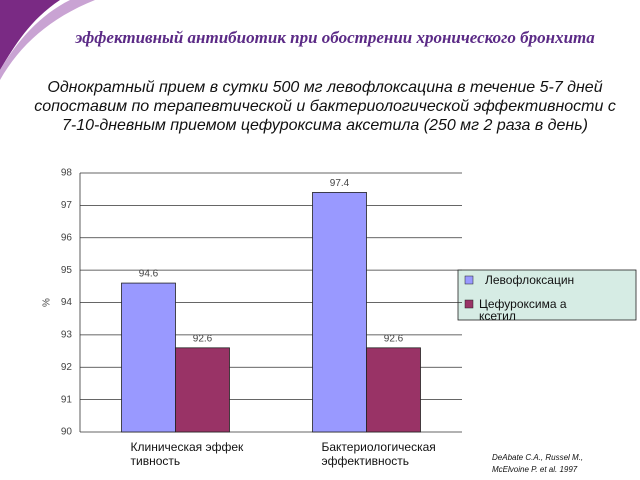  Describe the element at coordinates (547, 295) in the screenshot. I see `legend-box` at that location.